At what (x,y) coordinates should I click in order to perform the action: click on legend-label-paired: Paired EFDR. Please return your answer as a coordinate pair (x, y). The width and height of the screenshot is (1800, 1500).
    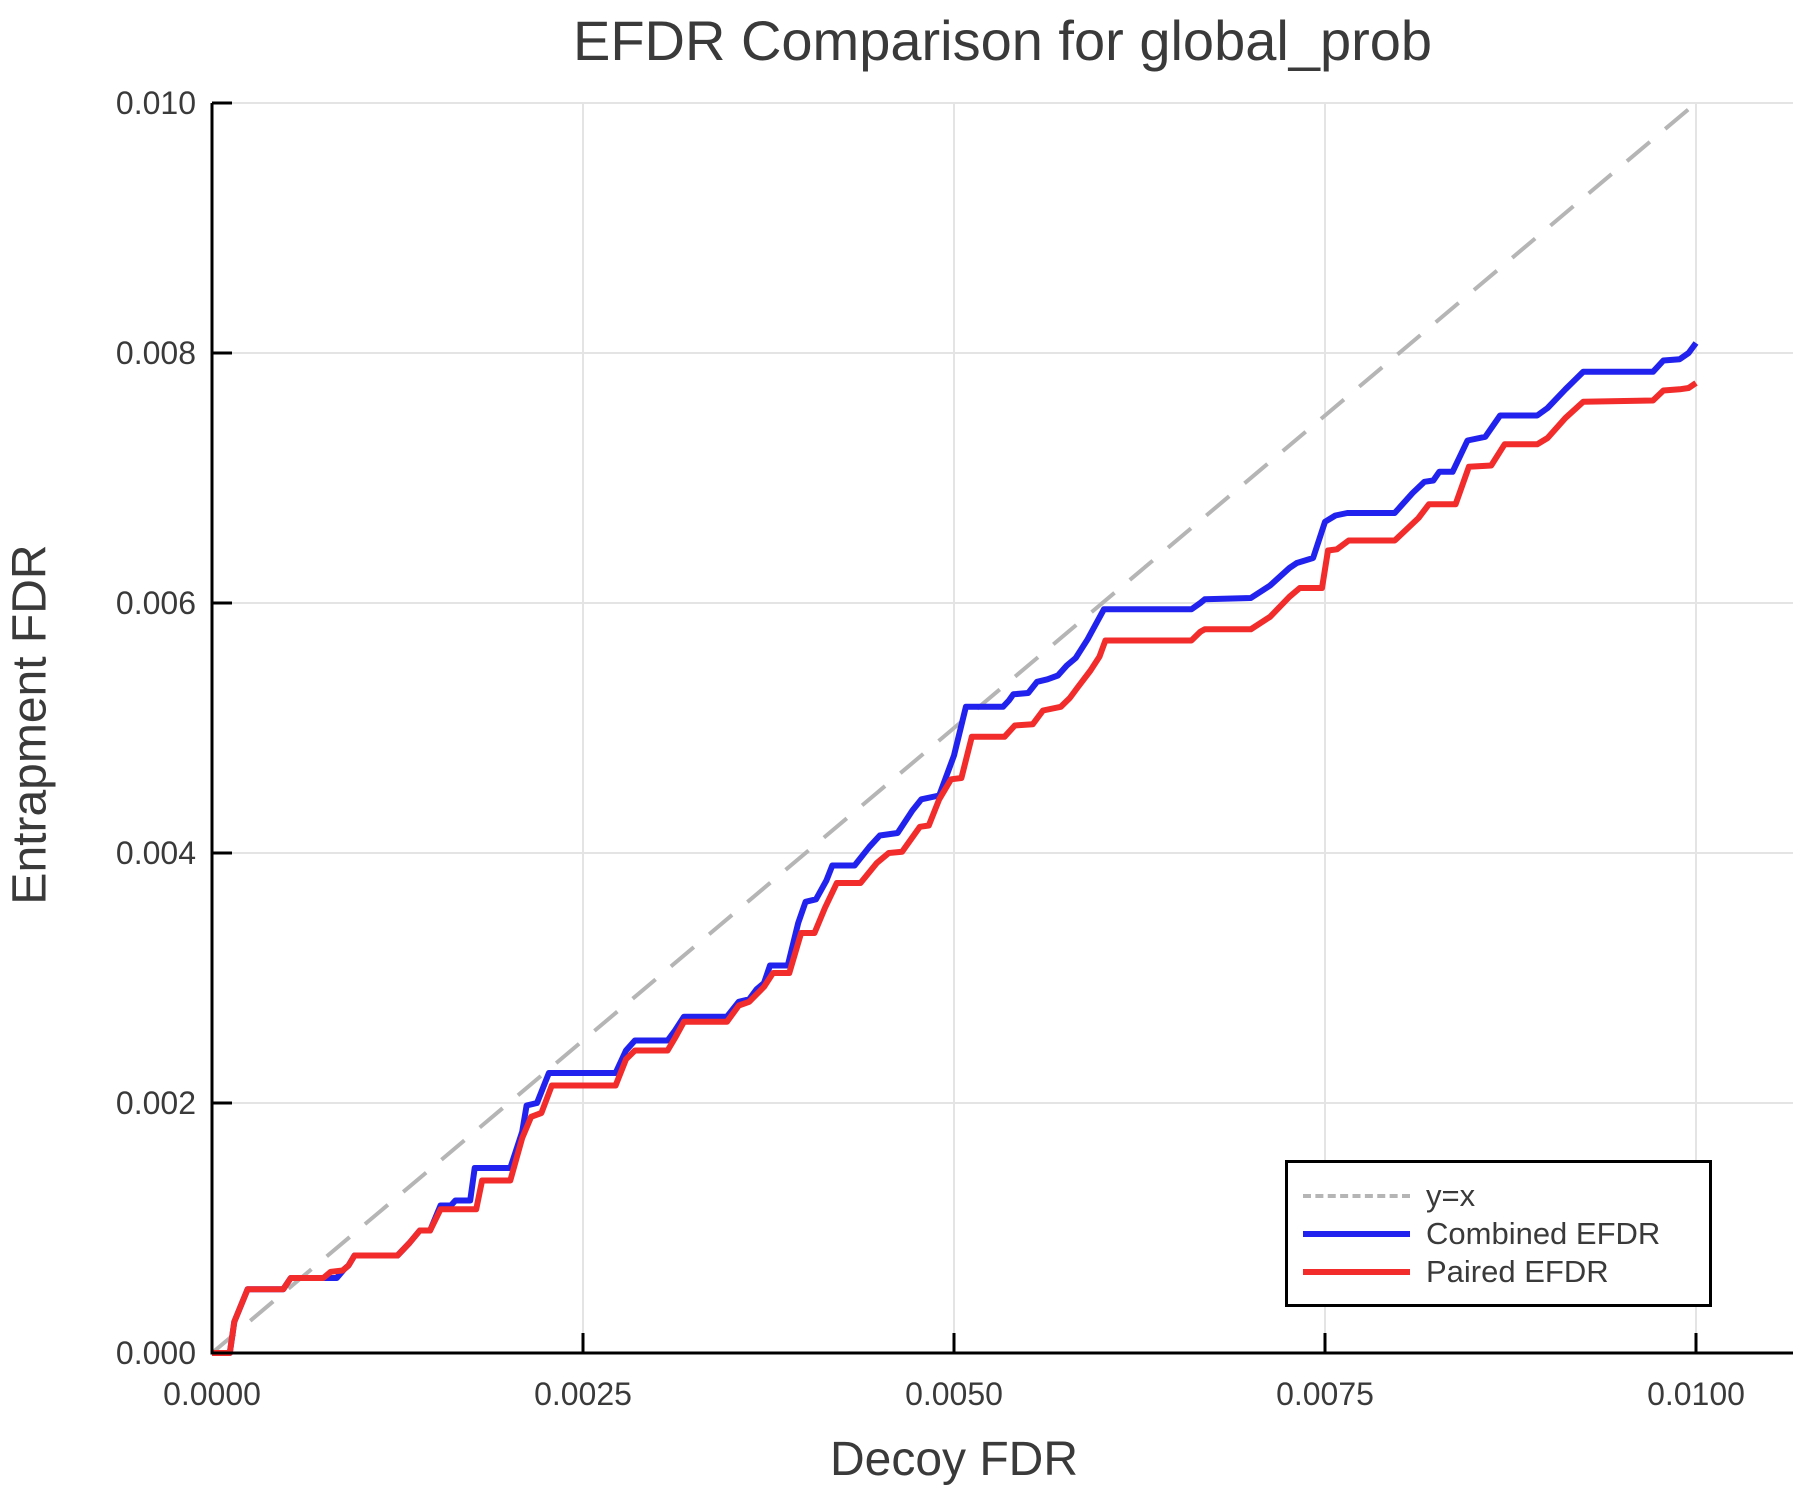
    Looking at the image, I should click on (1517, 1271).